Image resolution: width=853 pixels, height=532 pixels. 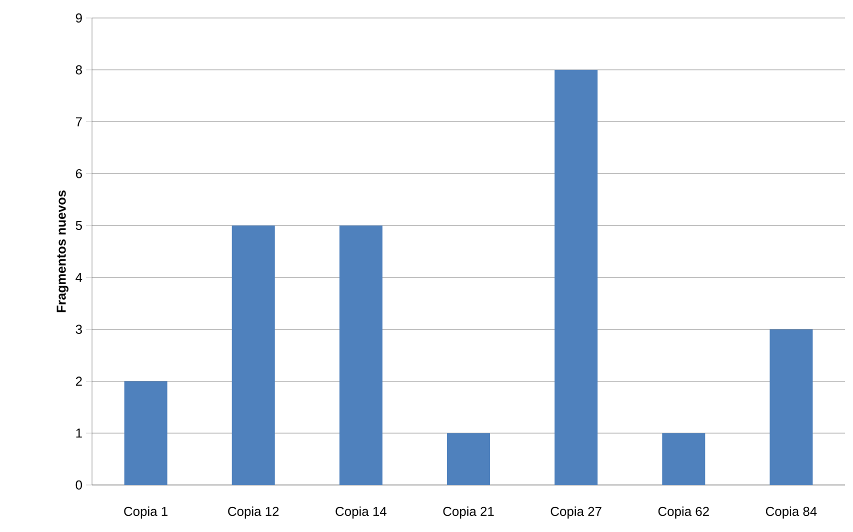 What do you see at coordinates (146, 512) in the screenshot?
I see `x-tick-label: Copia 1` at bounding box center [146, 512].